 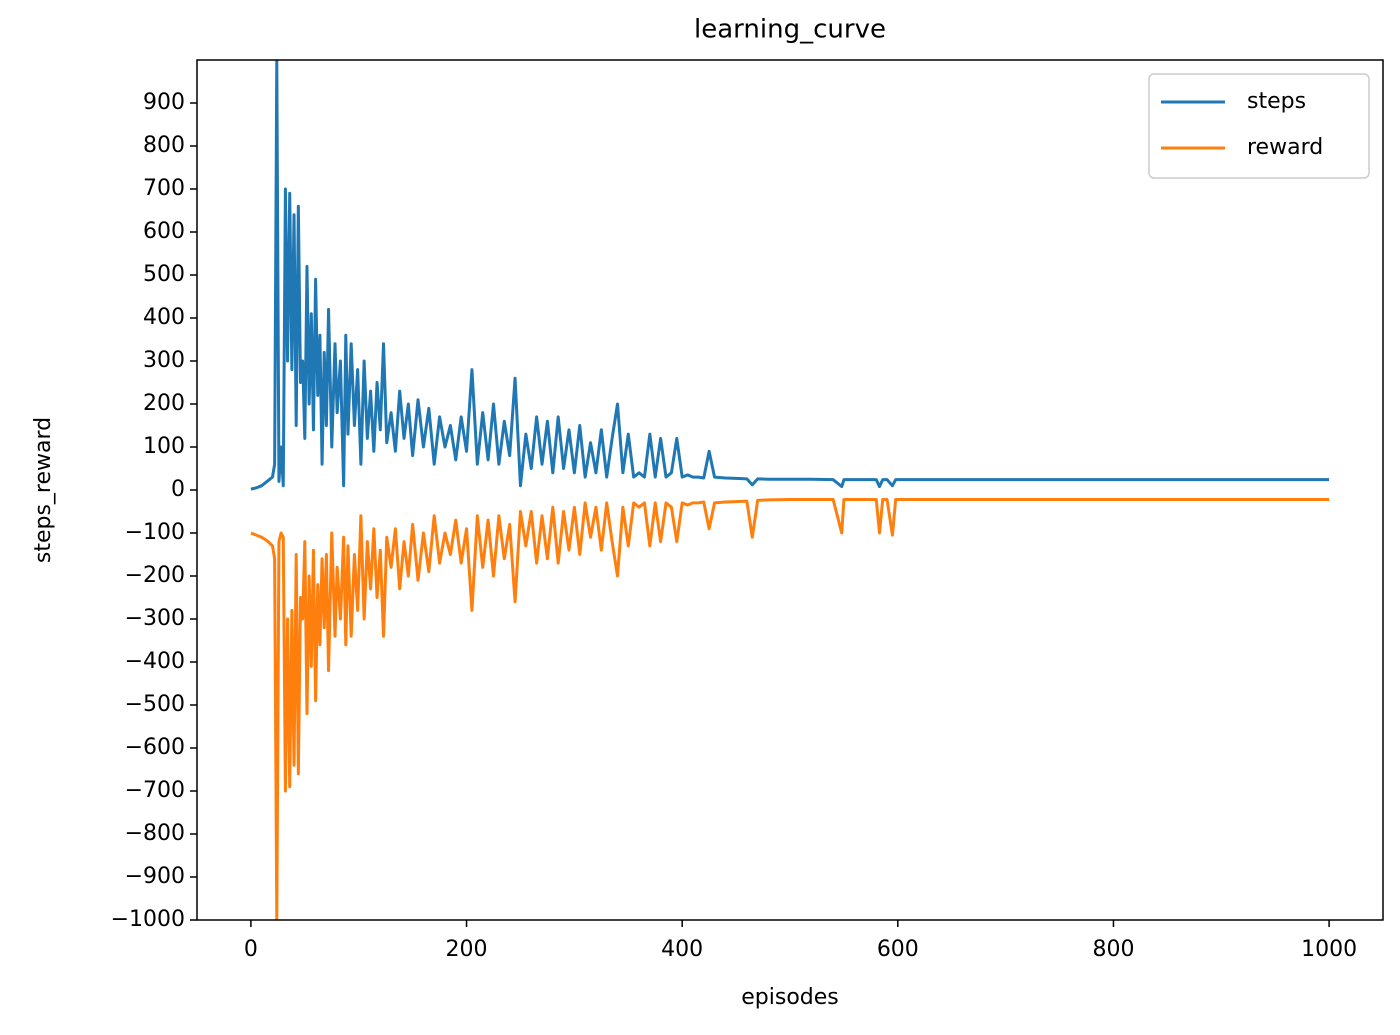 What do you see at coordinates (155, 747) in the screenshot?
I see `y-tick-label: −600` at bounding box center [155, 747].